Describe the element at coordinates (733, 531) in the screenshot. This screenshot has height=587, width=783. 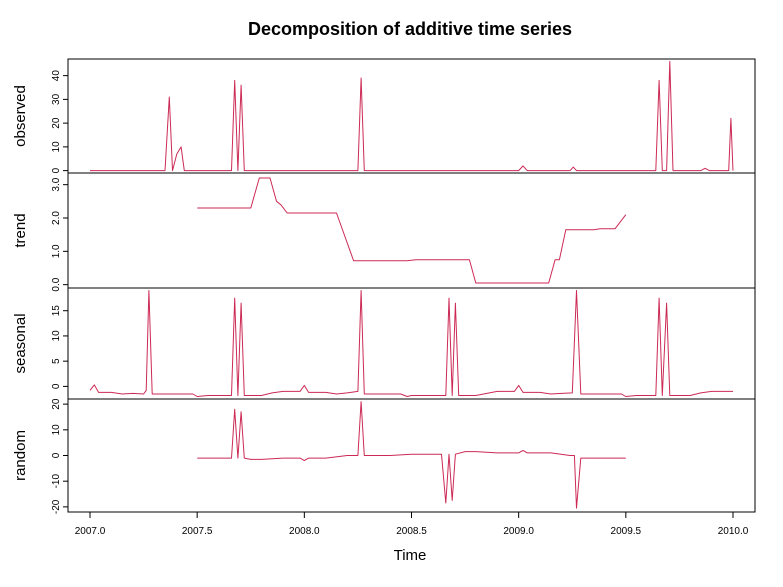
I see `xtick-label: 2010.0` at that location.